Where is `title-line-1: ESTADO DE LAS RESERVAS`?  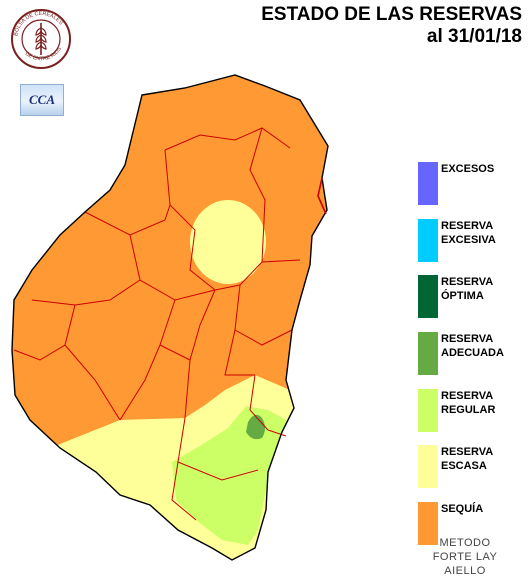
title-line-1: ESTADO DE LAS RESERVAS is located at coordinates (391, 14).